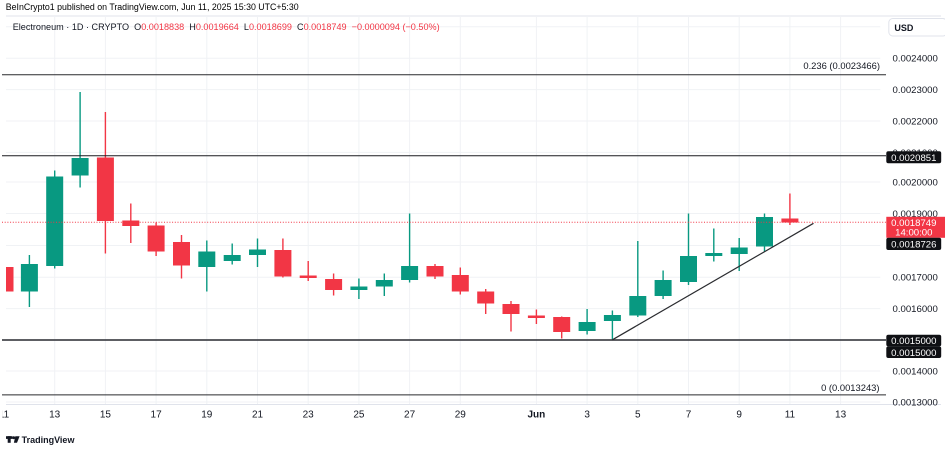 Image resolution: width=945 pixels, height=449 pixels. Describe the element at coordinates (913, 233) in the screenshot. I see `svg-text: 14:00:00` at that location.